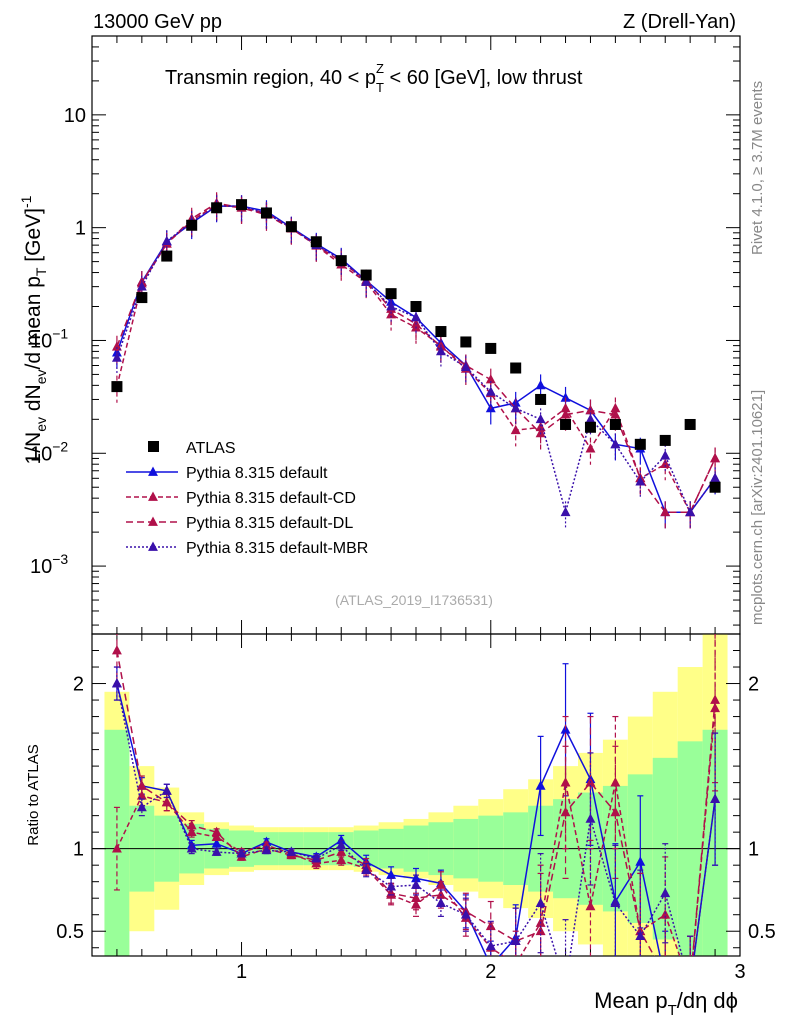 This screenshot has height=1024, width=786. What do you see at coordinates (762, 932) in the screenshot?
I see `ratio-y-tick-label-right: 0.5` at bounding box center [762, 932].